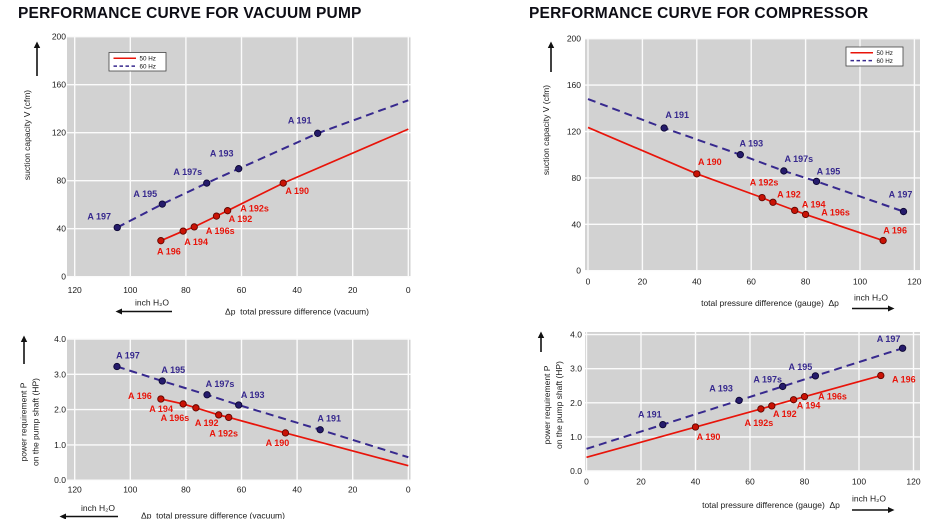 Image resolution: width=941 pixels, height=519 pixels. What do you see at coordinates (576, 471) in the screenshot?
I see `y-tick-label: 0.0` at bounding box center [576, 471].